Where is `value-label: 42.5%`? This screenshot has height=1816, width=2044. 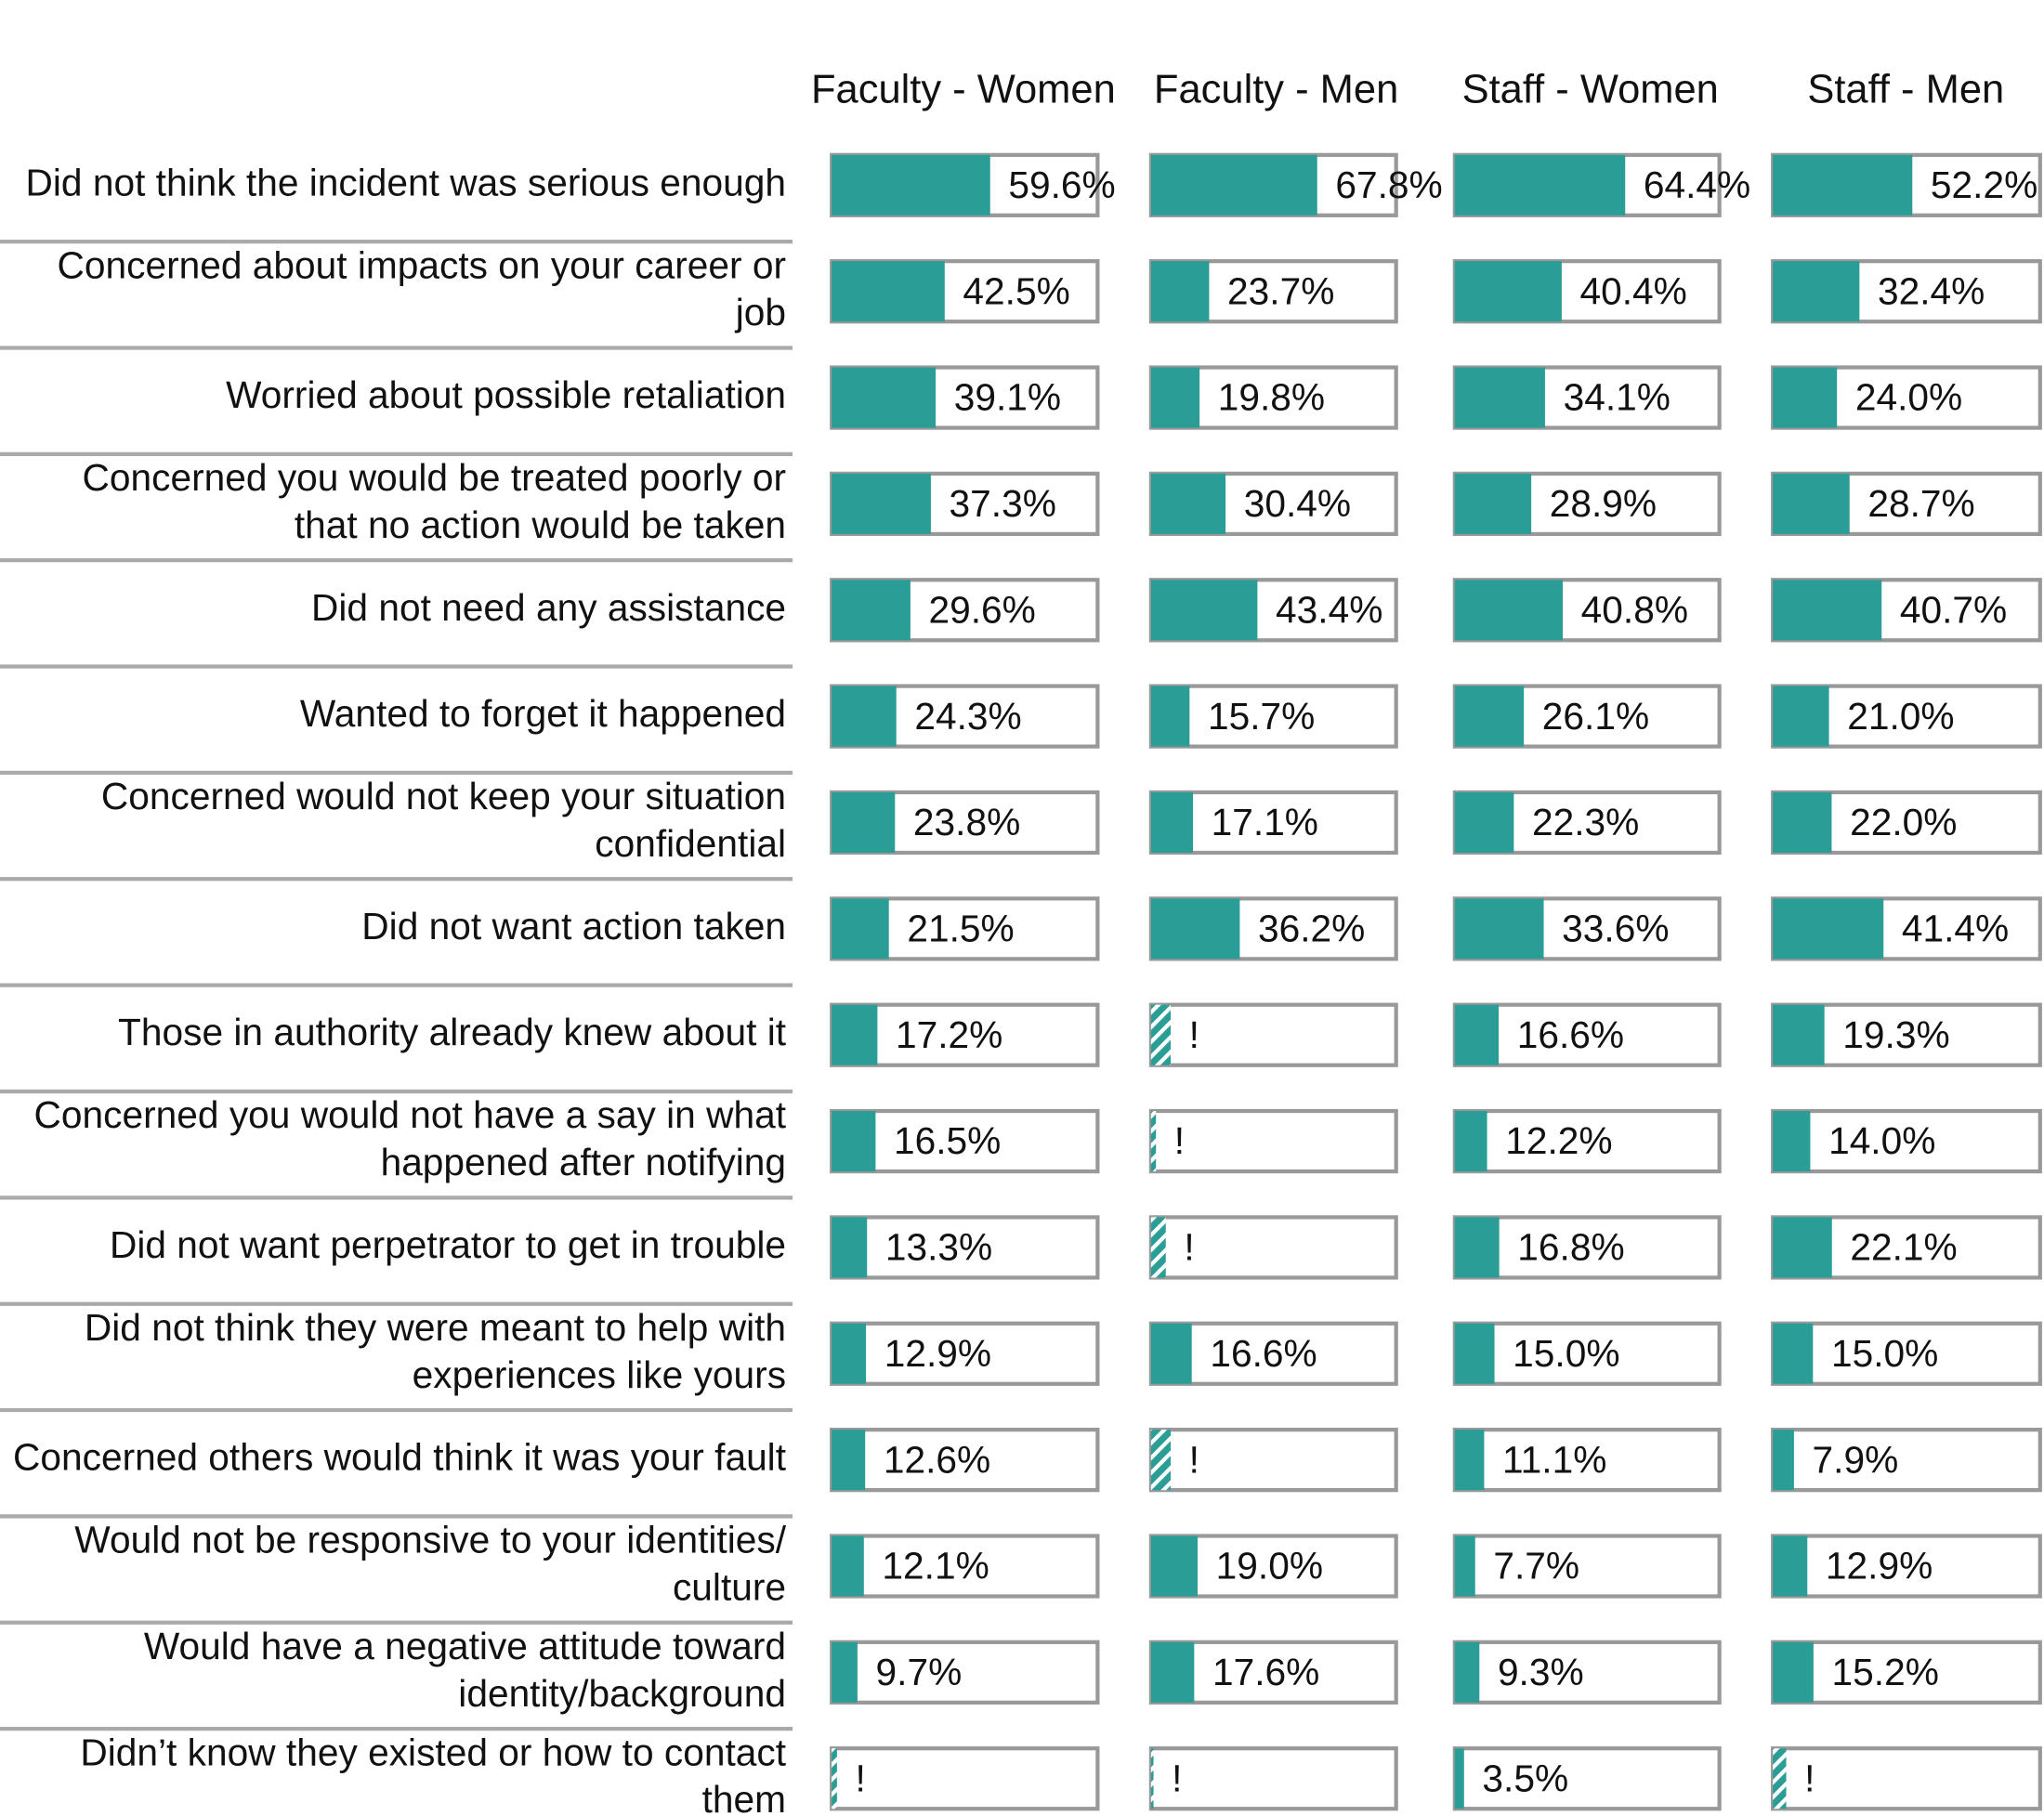 value-label: 42.5% is located at coordinates (1016, 290).